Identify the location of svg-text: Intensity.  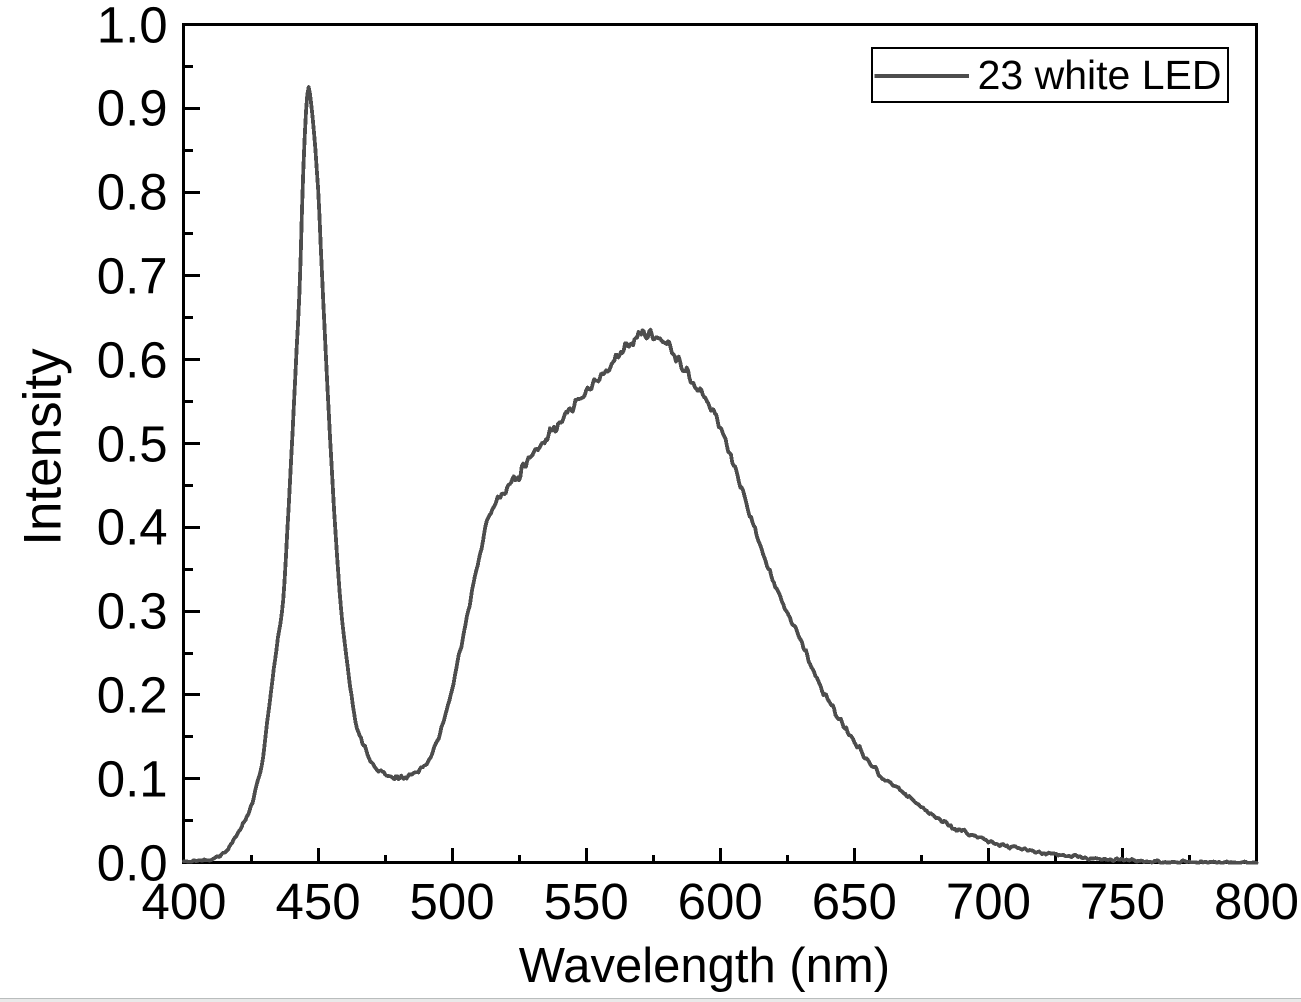
(43, 447).